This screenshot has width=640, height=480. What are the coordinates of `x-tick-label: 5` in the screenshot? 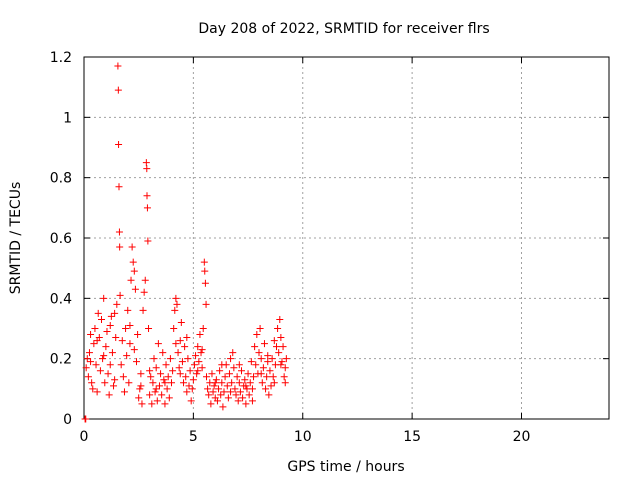 It's located at (193, 437).